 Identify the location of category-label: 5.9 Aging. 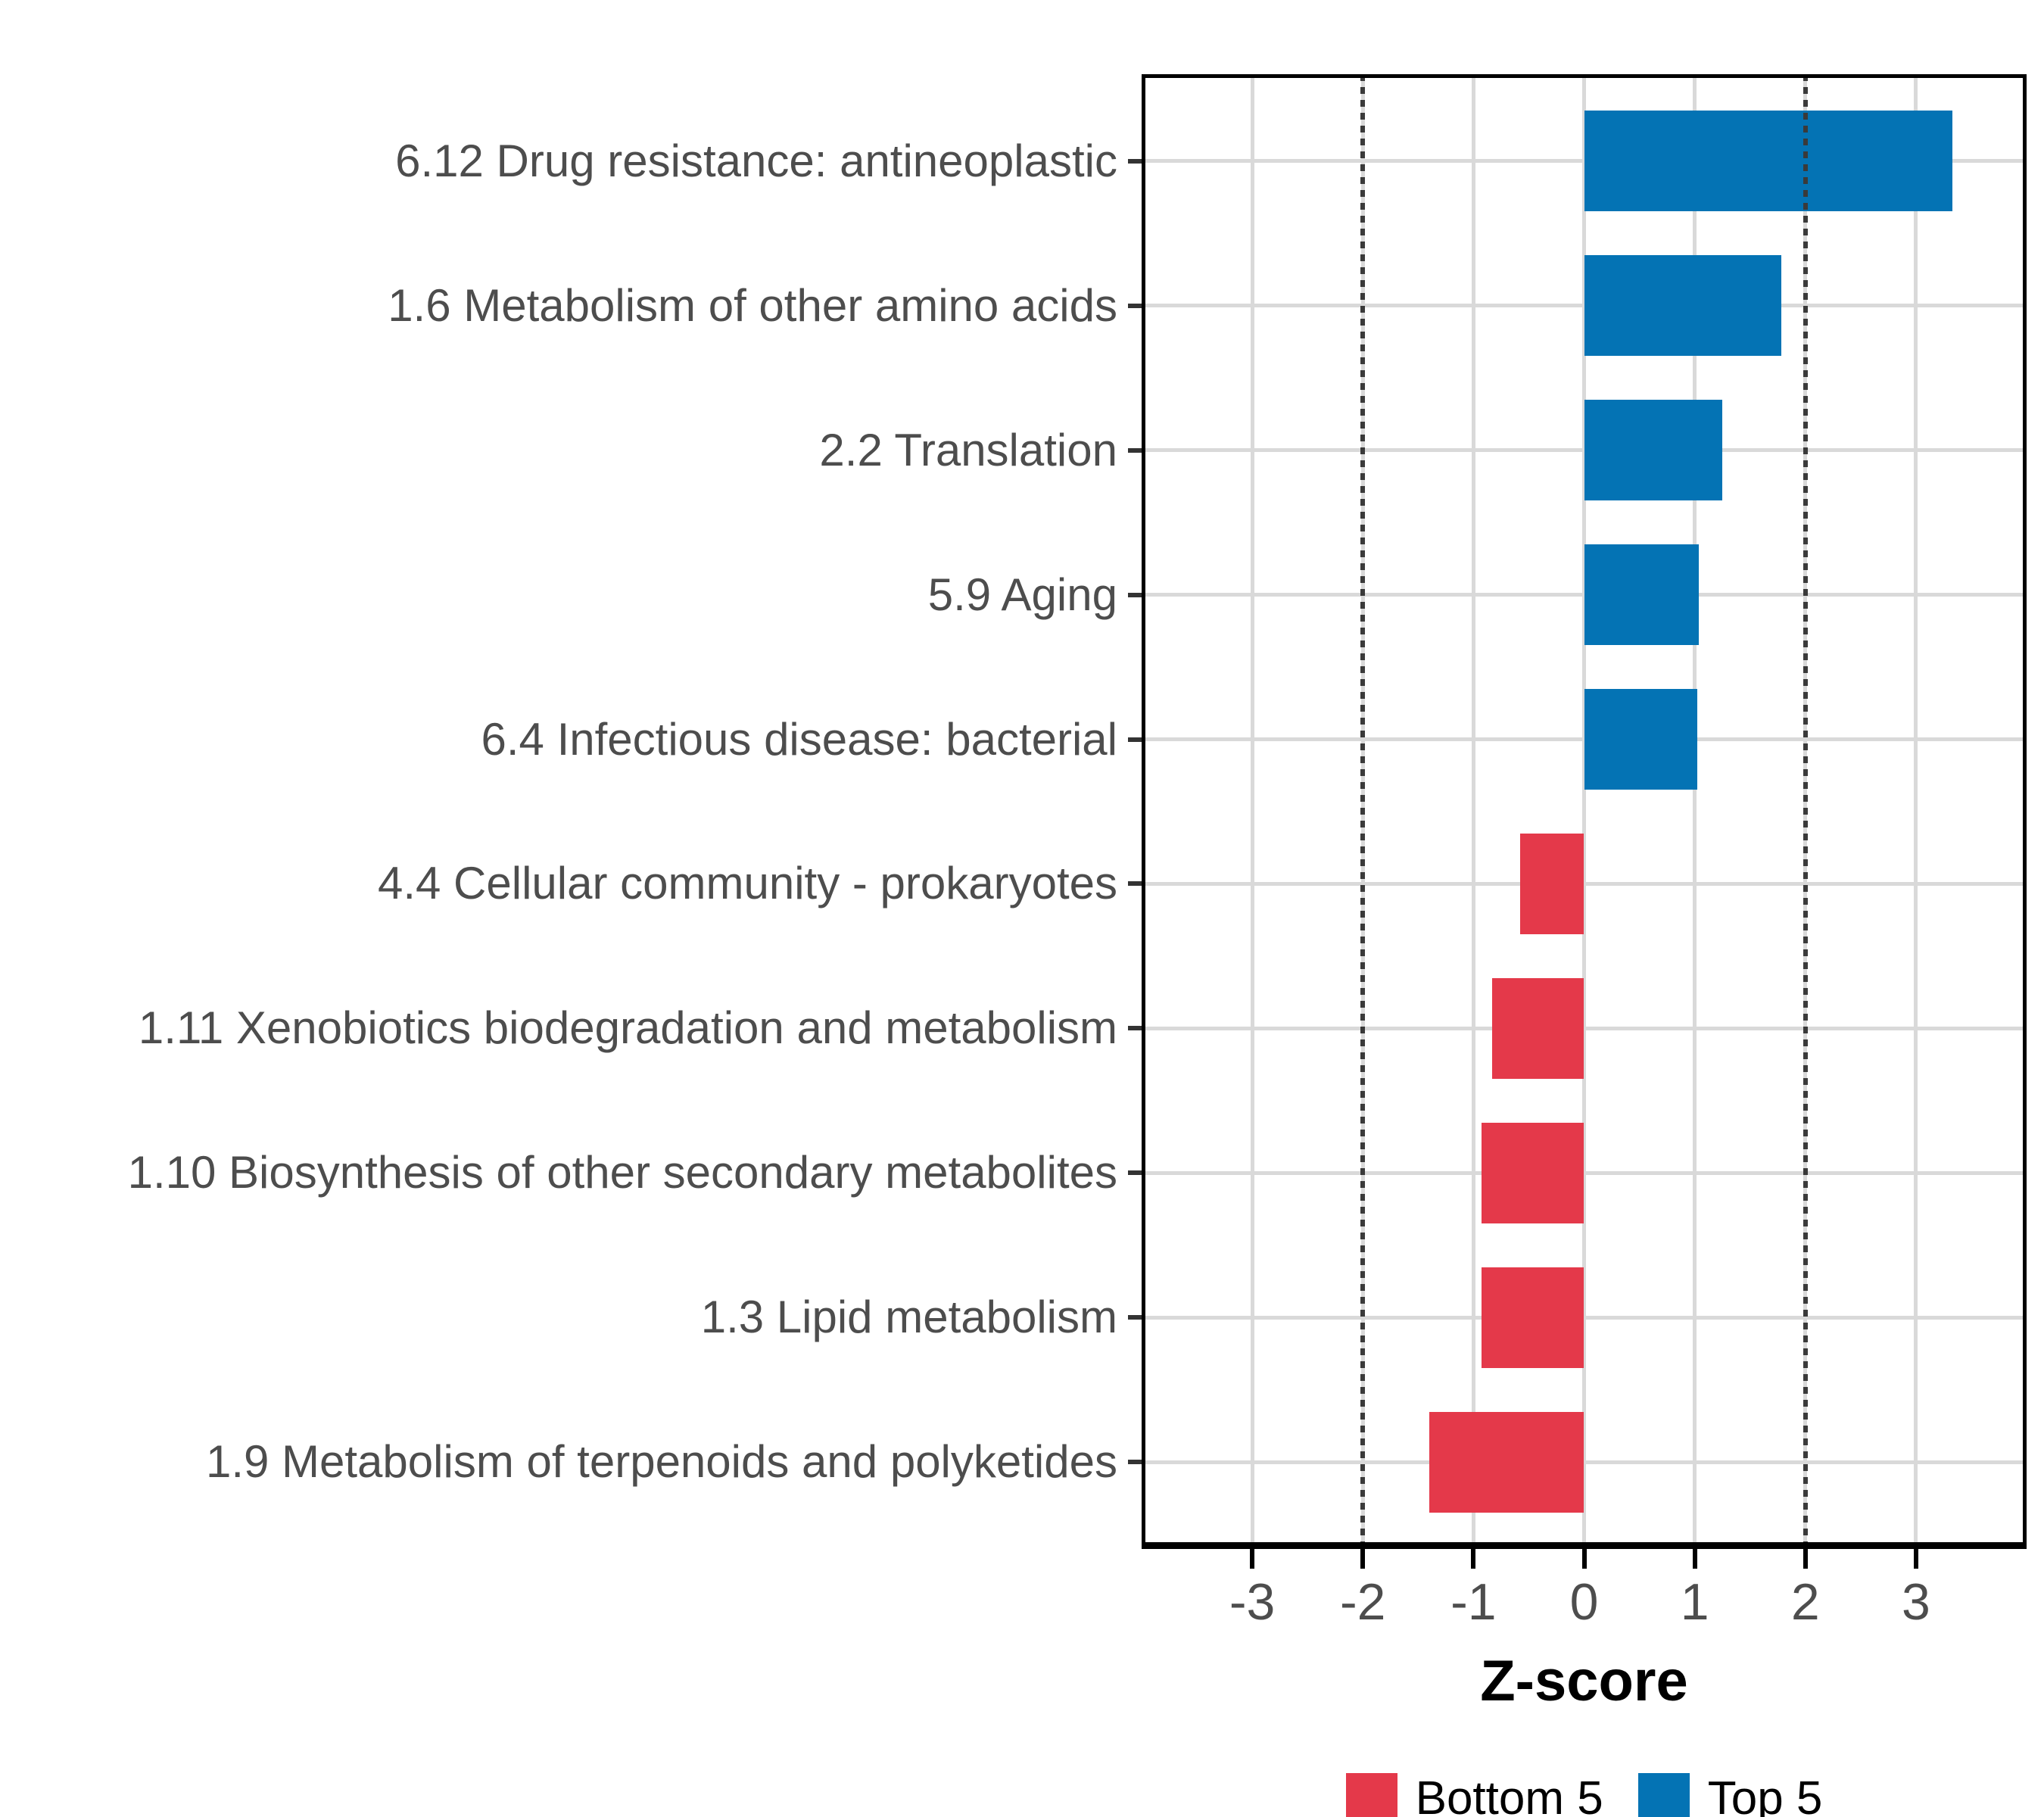
(1022, 594).